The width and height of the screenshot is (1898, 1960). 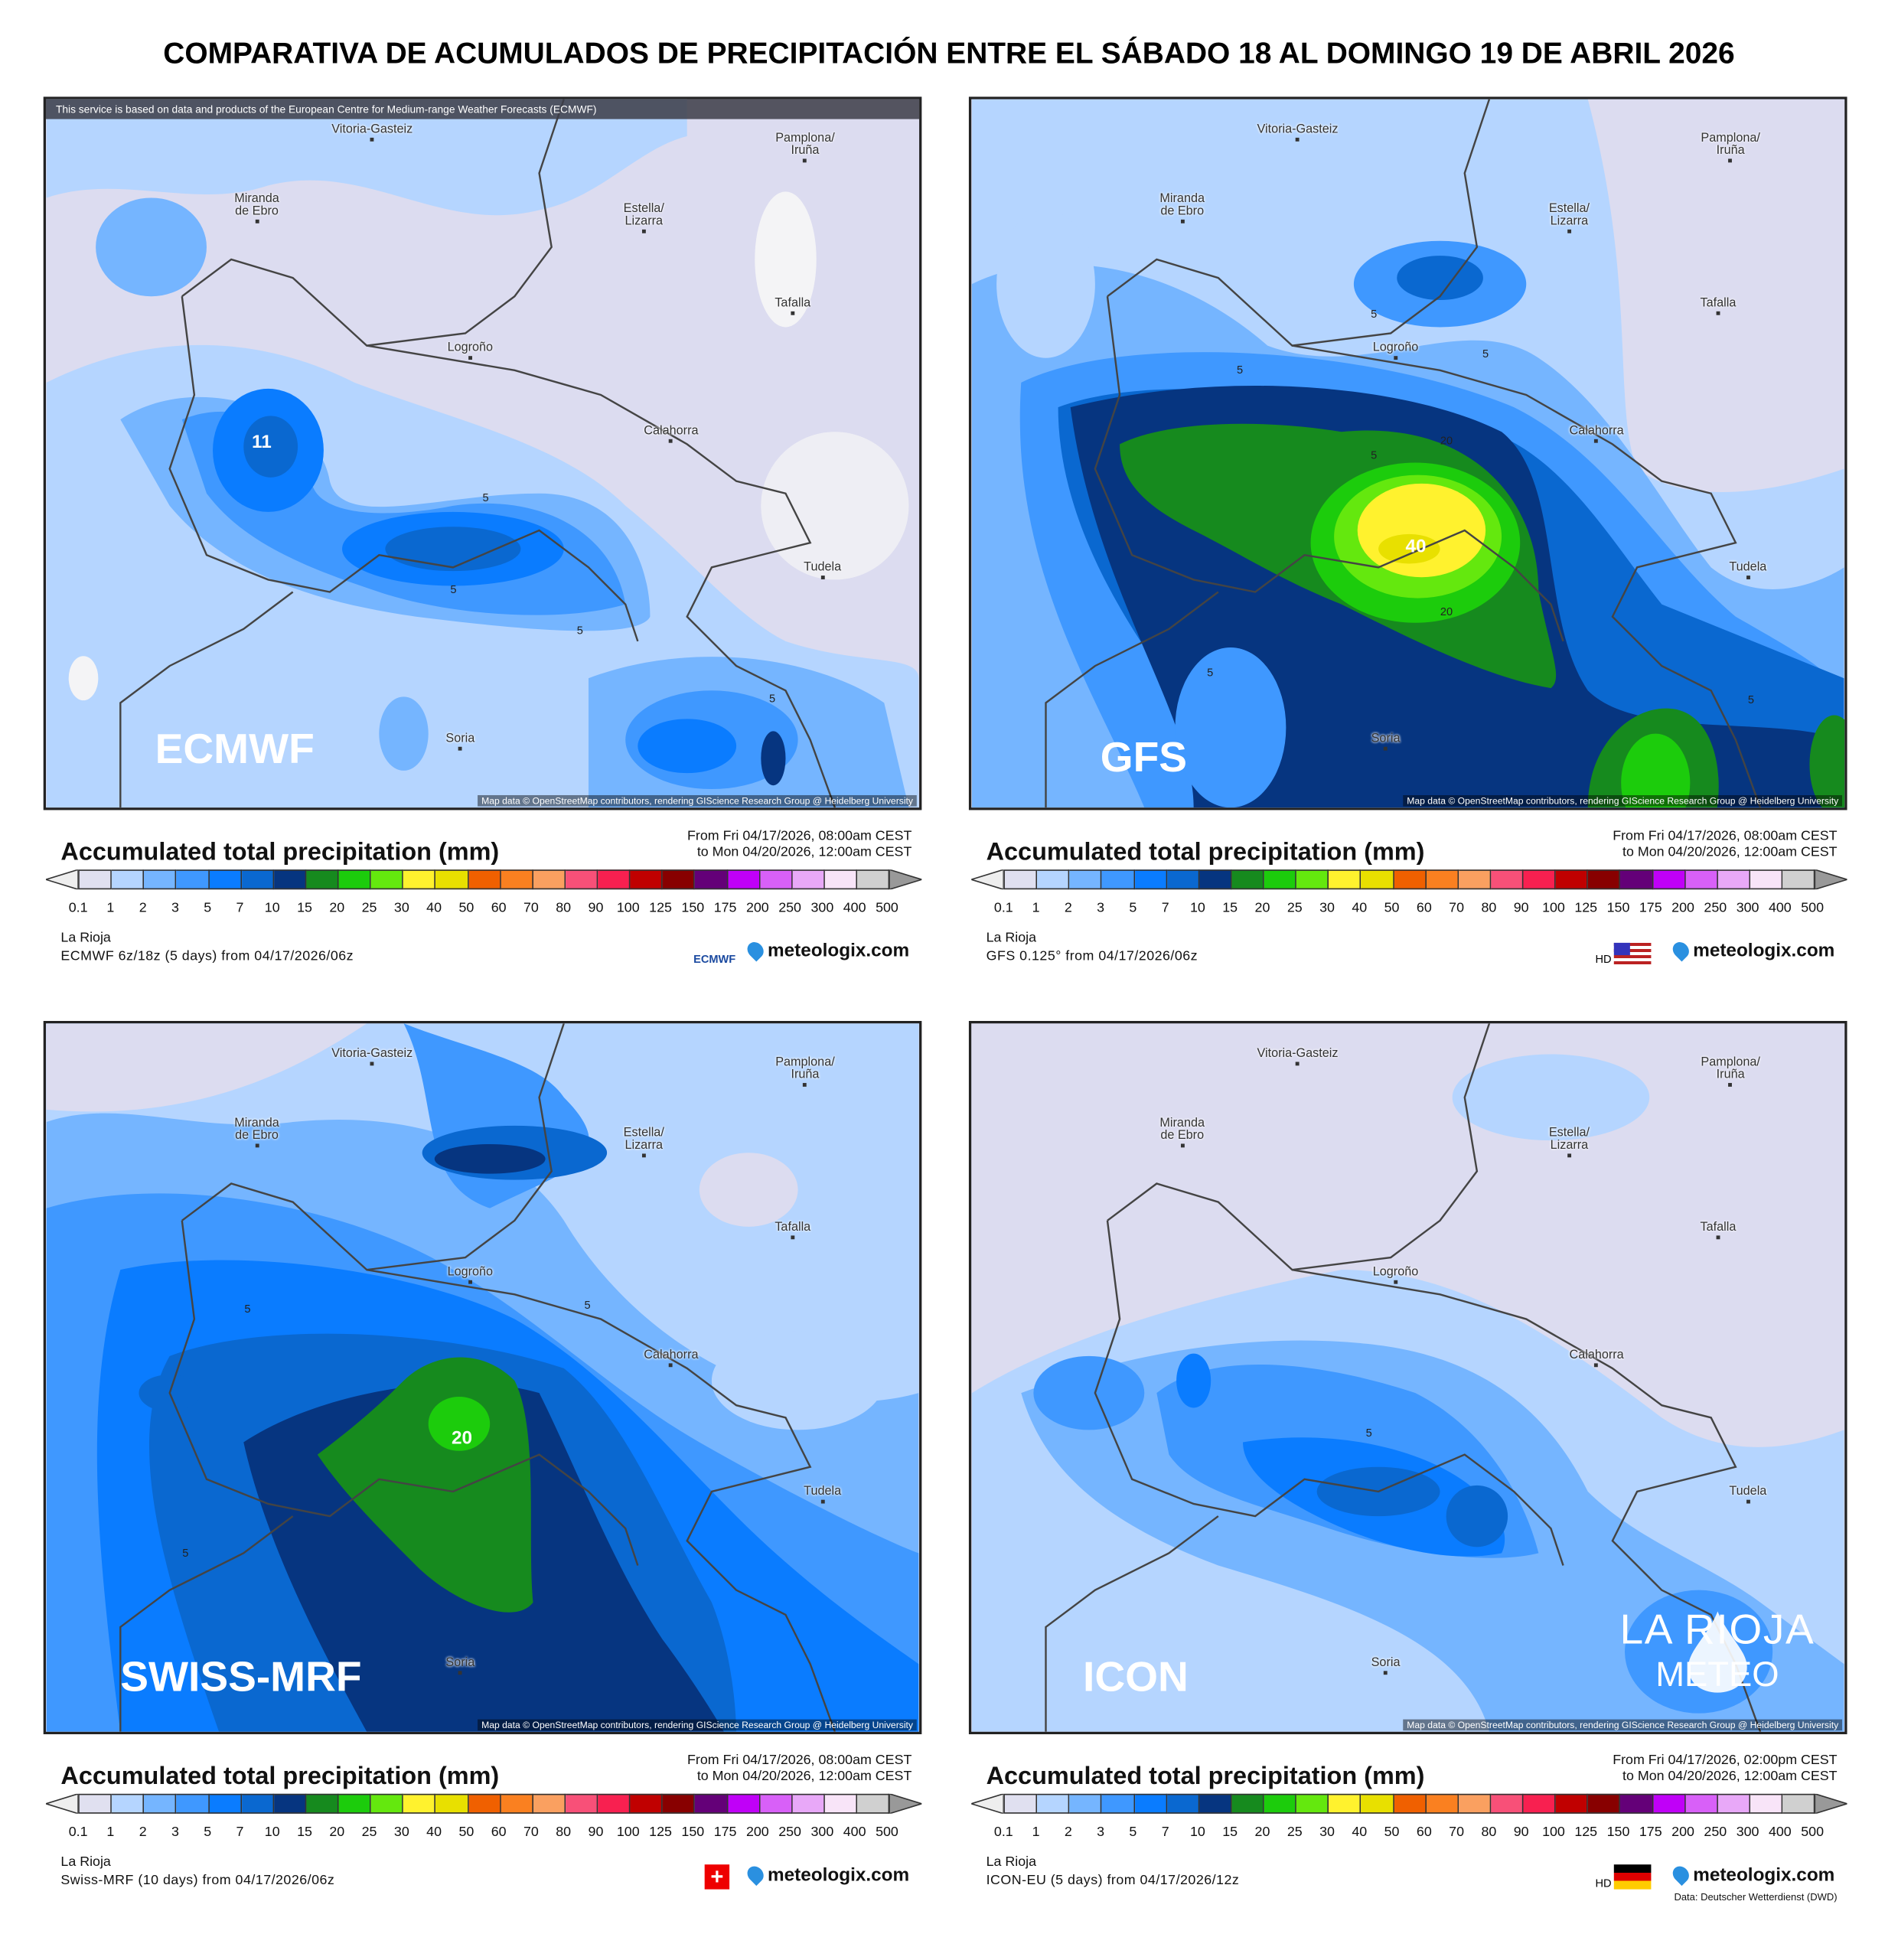 I want to click on tick-label: 15, so click(x=1230, y=1832).